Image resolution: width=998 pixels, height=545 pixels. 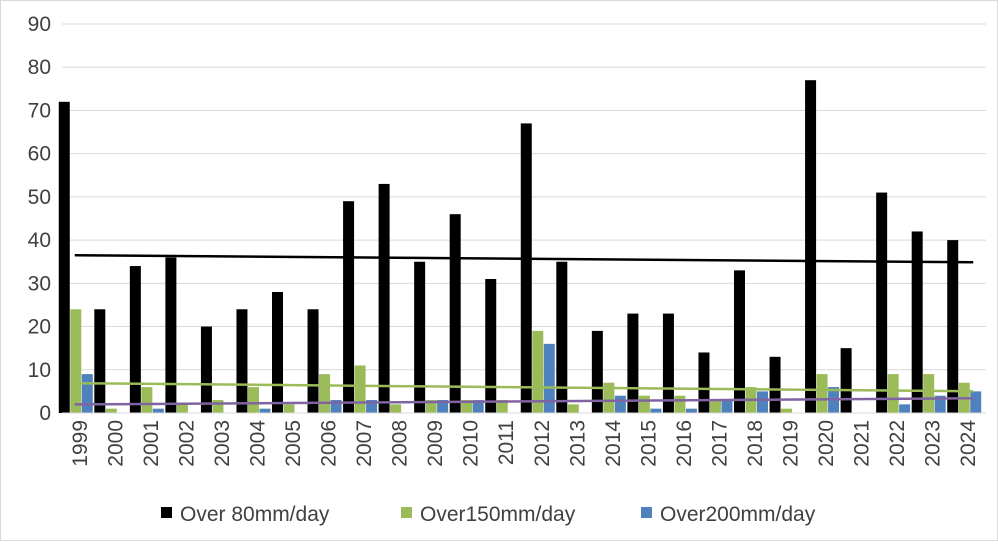 I want to click on x-tick-label: 2024, so click(x=968, y=443).